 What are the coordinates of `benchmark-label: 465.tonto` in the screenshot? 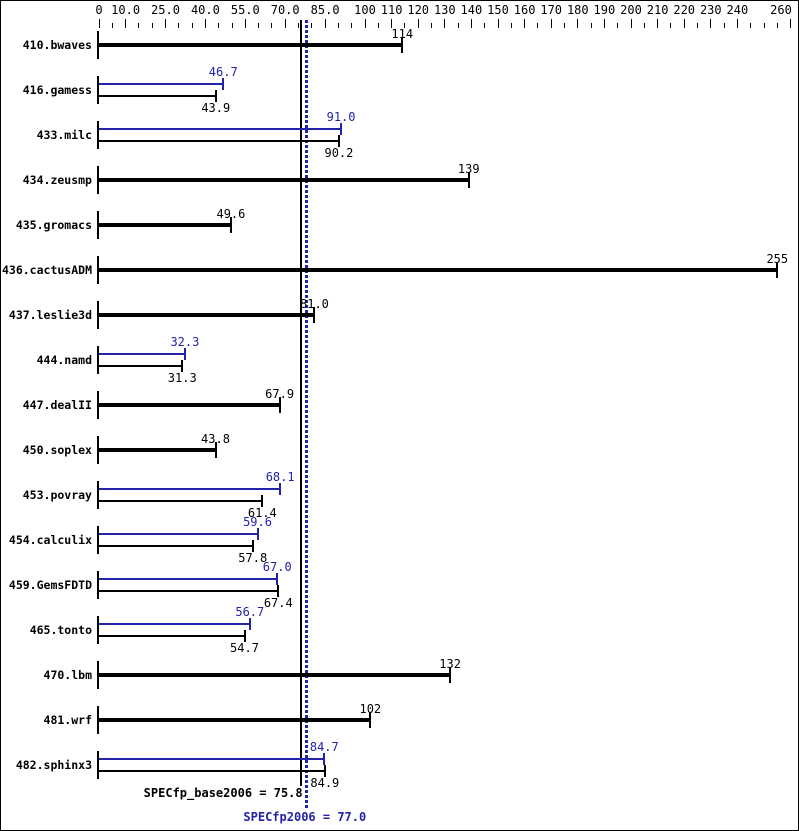 It's located at (60, 630).